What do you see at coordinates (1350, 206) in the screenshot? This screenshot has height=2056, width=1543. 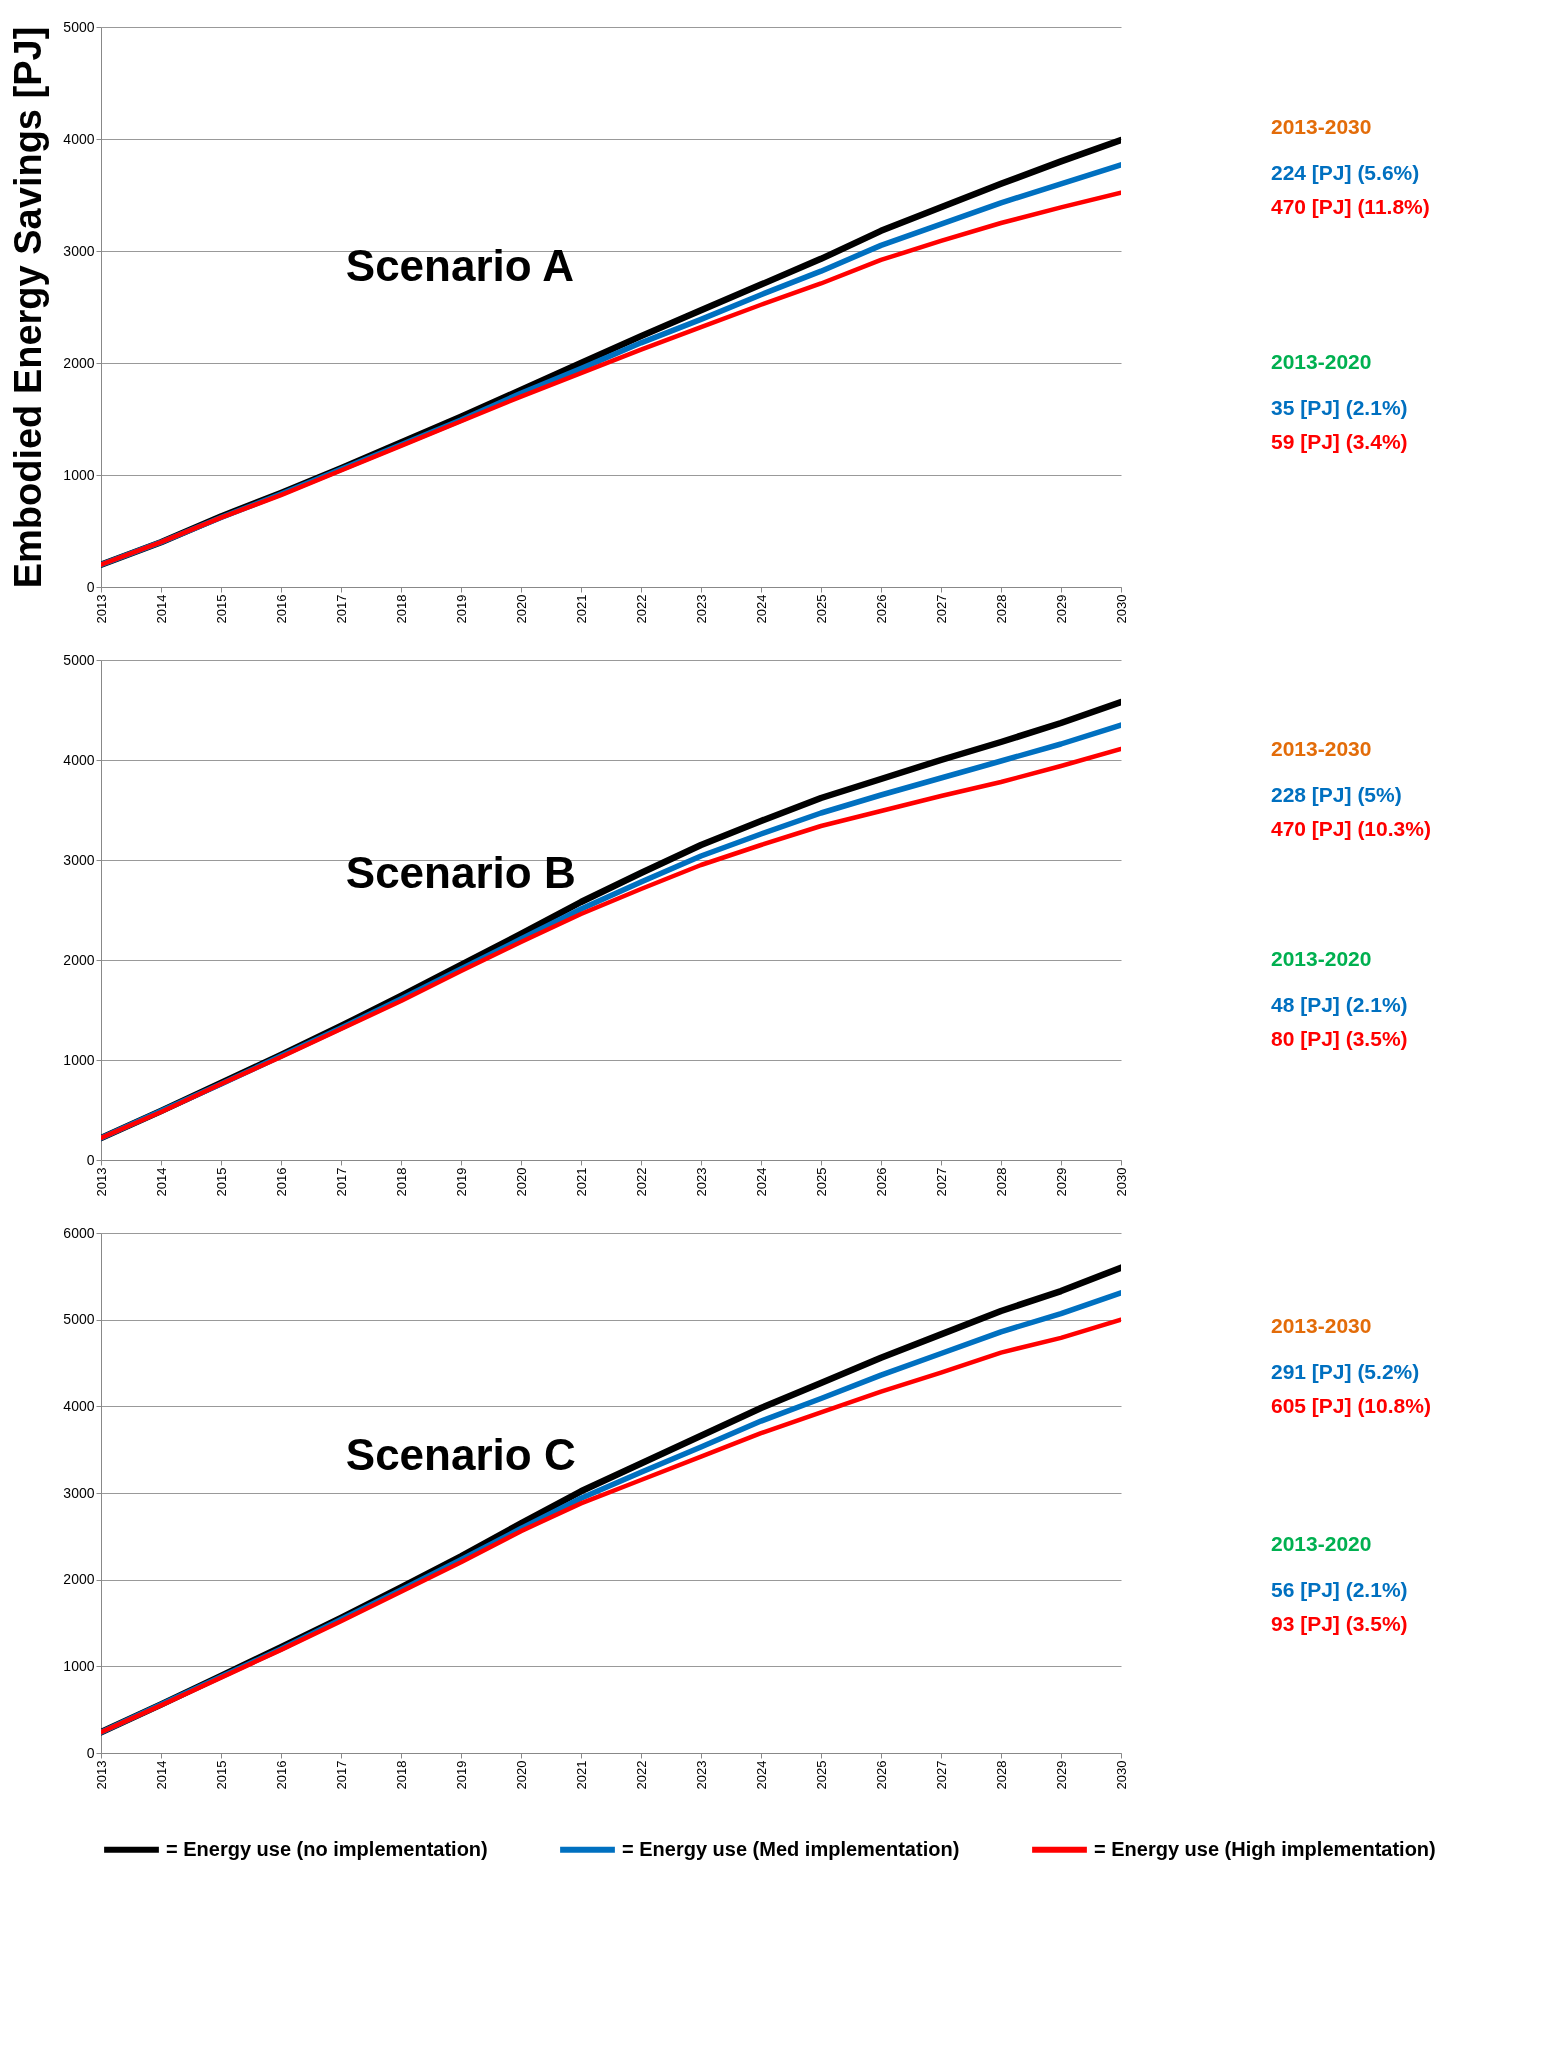 I see `text: 470 [PJ] (11.8%)` at bounding box center [1350, 206].